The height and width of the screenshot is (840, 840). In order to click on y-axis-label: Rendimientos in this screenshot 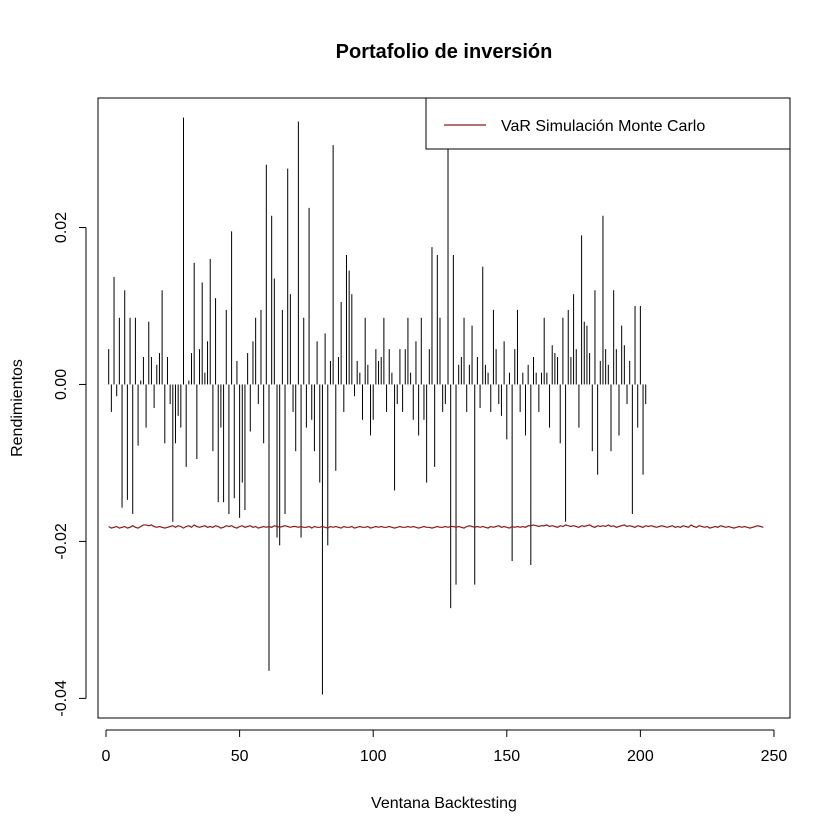, I will do `click(17, 408)`.